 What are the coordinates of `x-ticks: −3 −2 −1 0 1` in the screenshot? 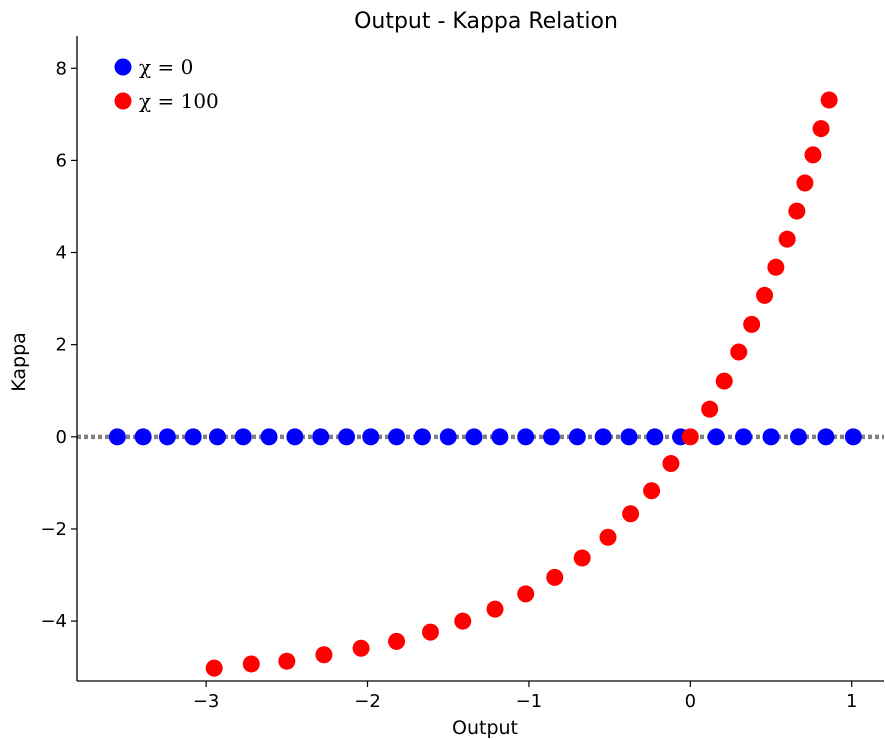 It's located at (525, 696).